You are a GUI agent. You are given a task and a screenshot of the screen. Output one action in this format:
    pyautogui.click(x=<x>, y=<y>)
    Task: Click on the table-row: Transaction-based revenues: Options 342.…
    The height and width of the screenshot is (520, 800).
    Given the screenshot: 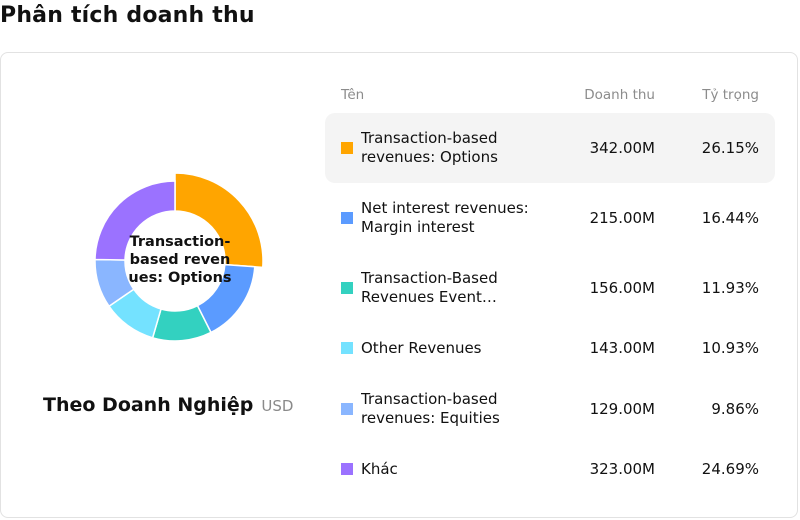 What is the action you would take?
    pyautogui.click(x=550, y=148)
    